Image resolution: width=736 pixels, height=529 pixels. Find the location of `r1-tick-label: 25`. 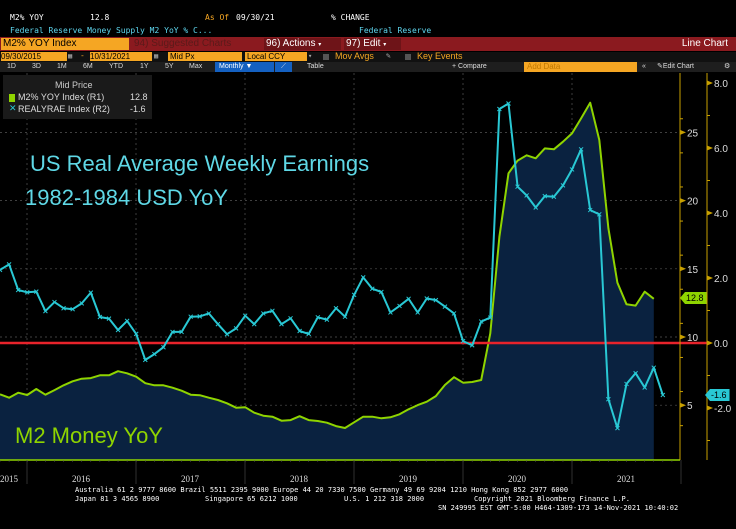

r1-tick-label: 25 is located at coordinates (693, 133).